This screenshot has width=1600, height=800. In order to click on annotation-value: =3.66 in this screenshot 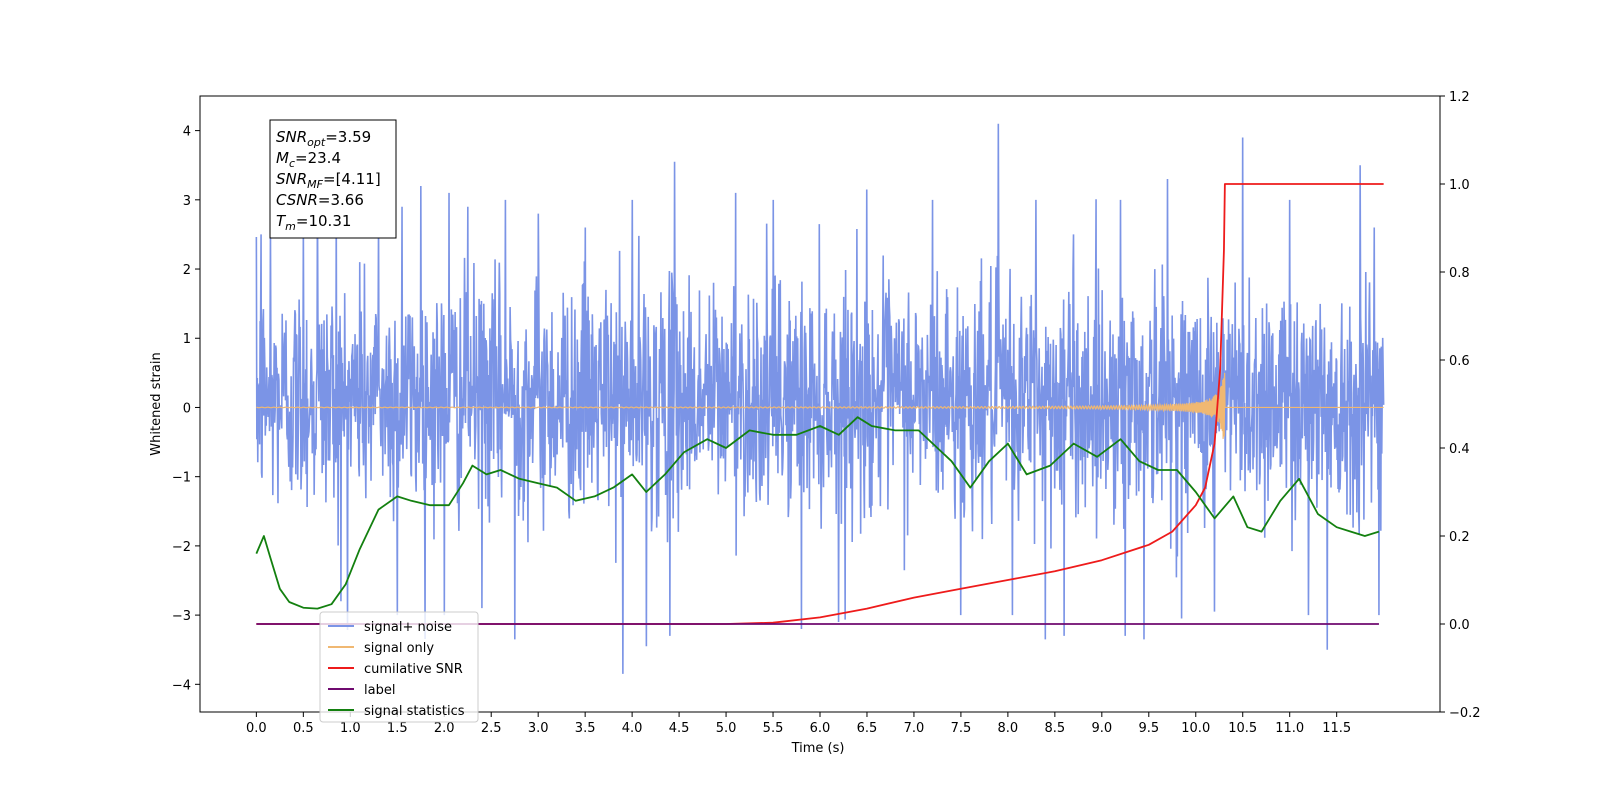, I will do `click(341, 200)`.